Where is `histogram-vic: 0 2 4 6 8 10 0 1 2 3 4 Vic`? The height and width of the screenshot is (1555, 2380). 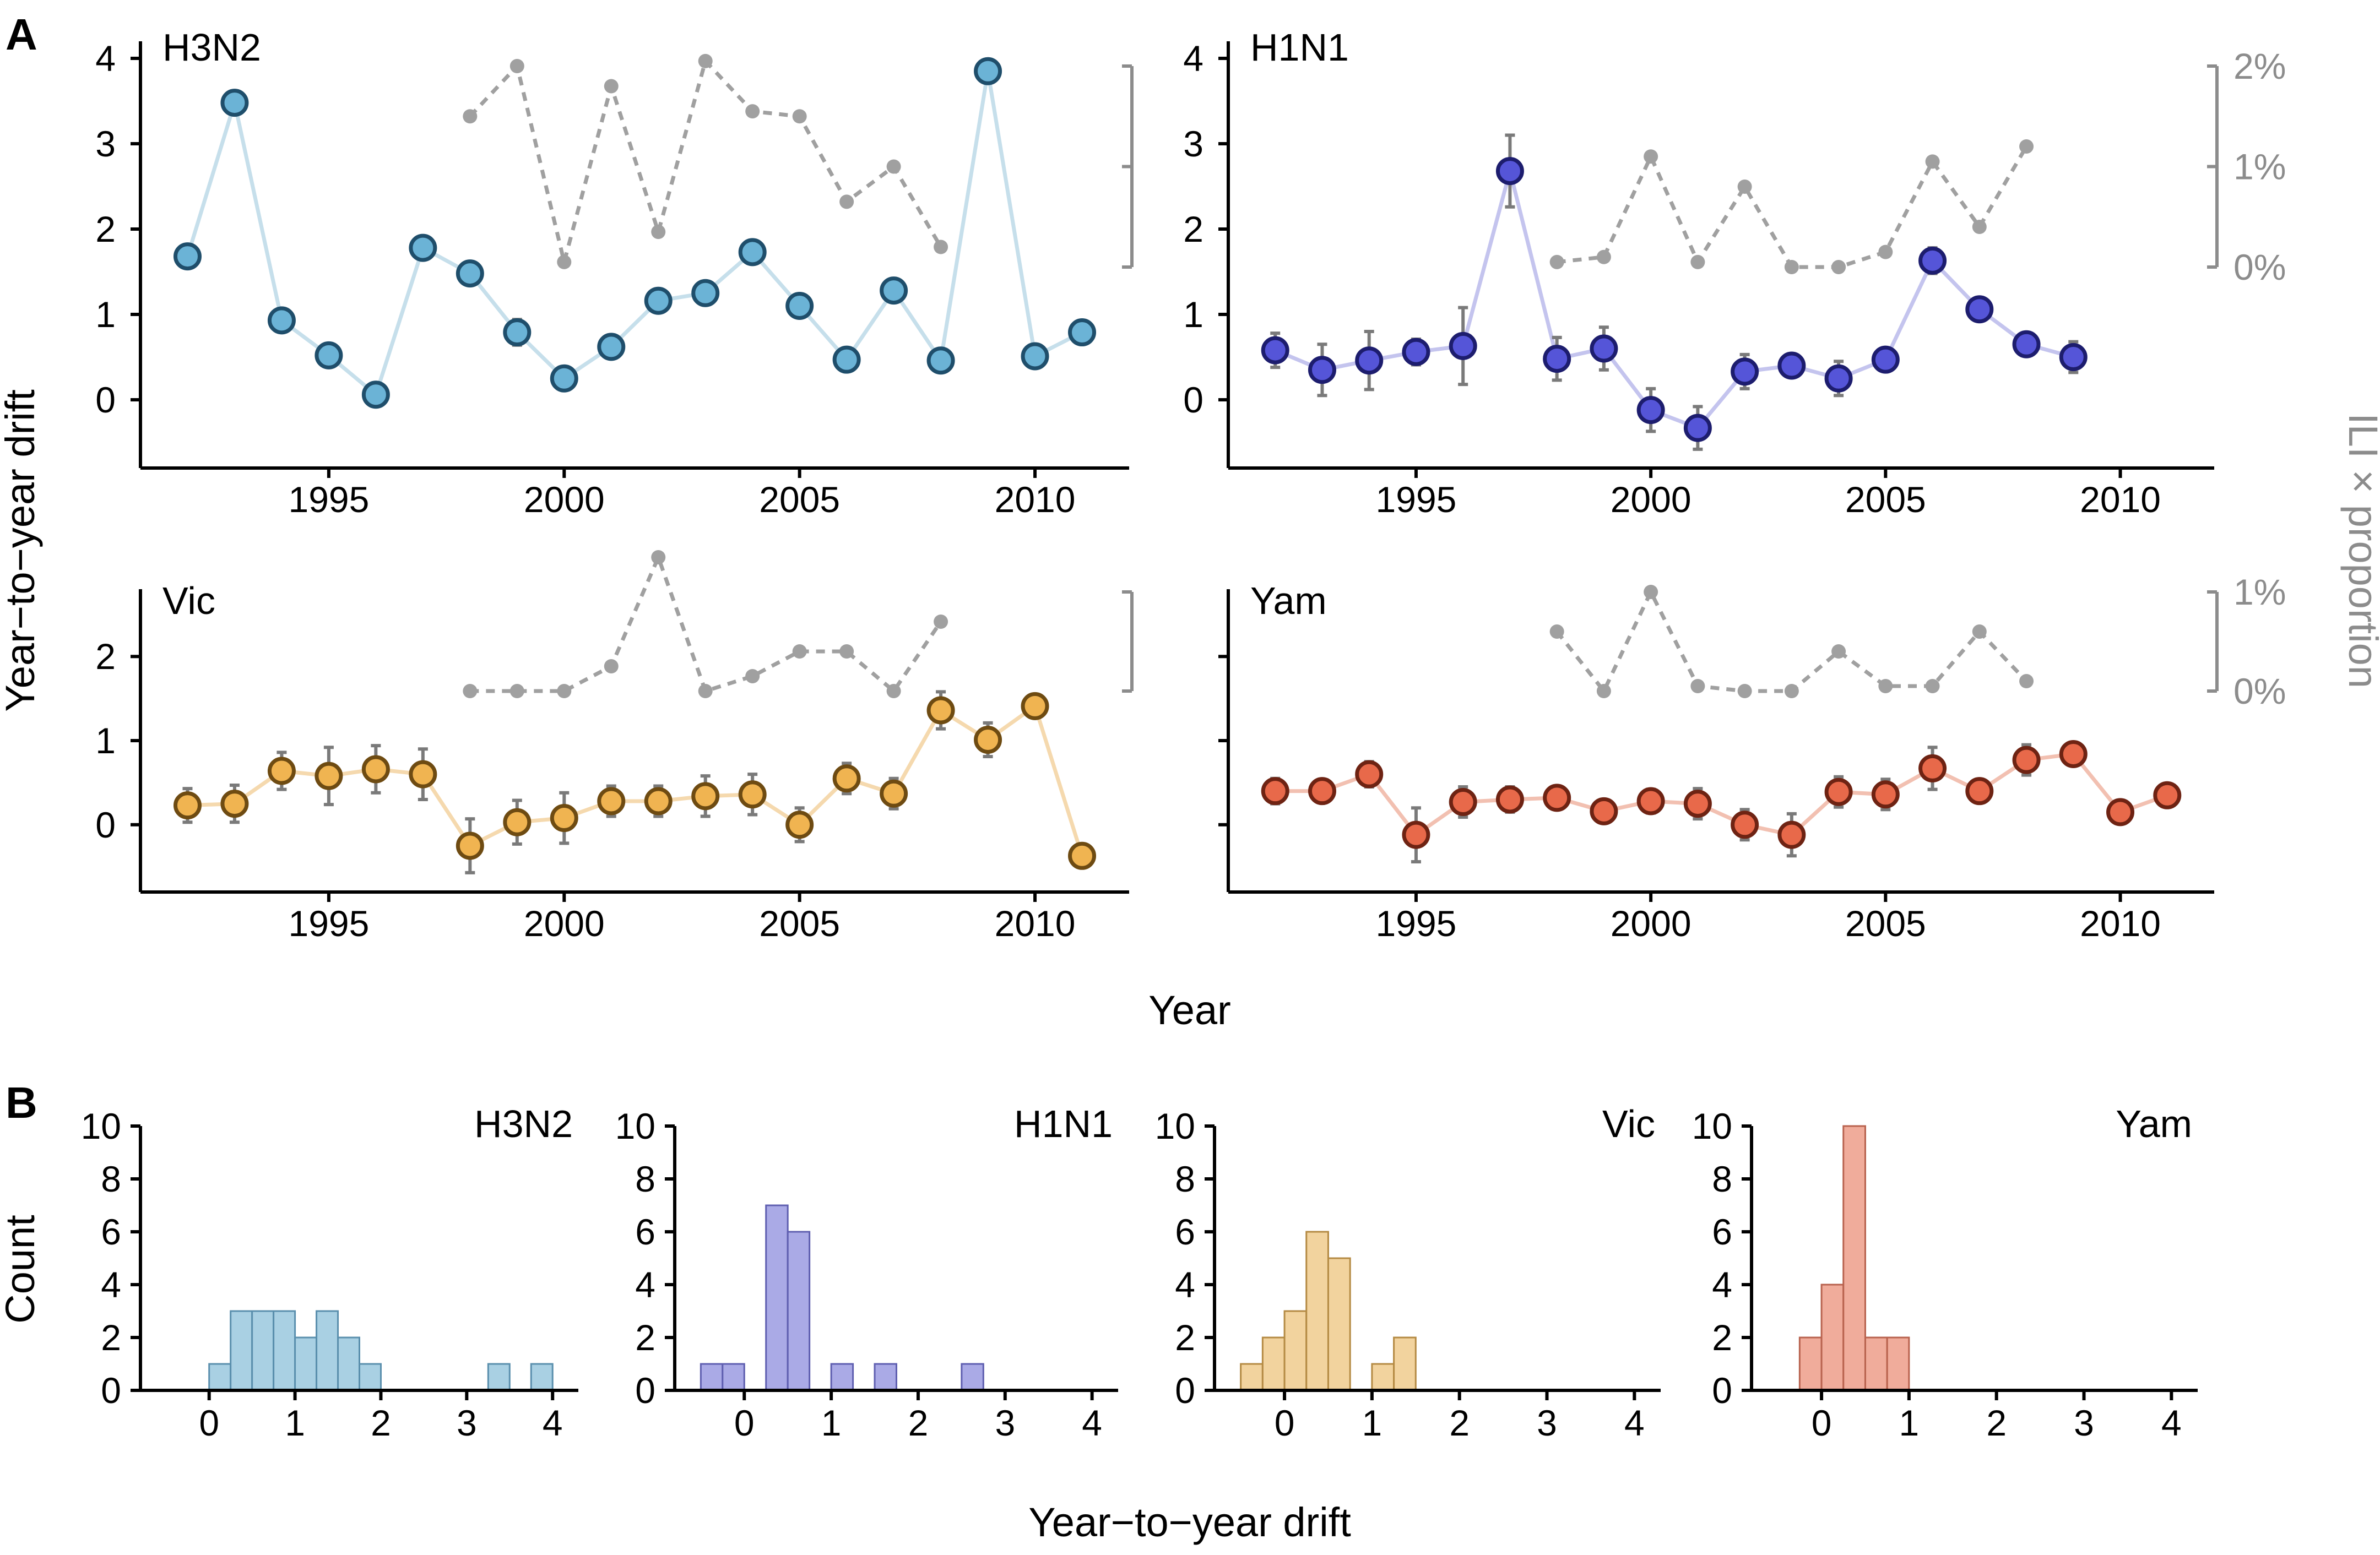
histogram-vic: 0 2 4 6 8 10 0 1 2 3 4 Vic is located at coordinates (1408, 1272).